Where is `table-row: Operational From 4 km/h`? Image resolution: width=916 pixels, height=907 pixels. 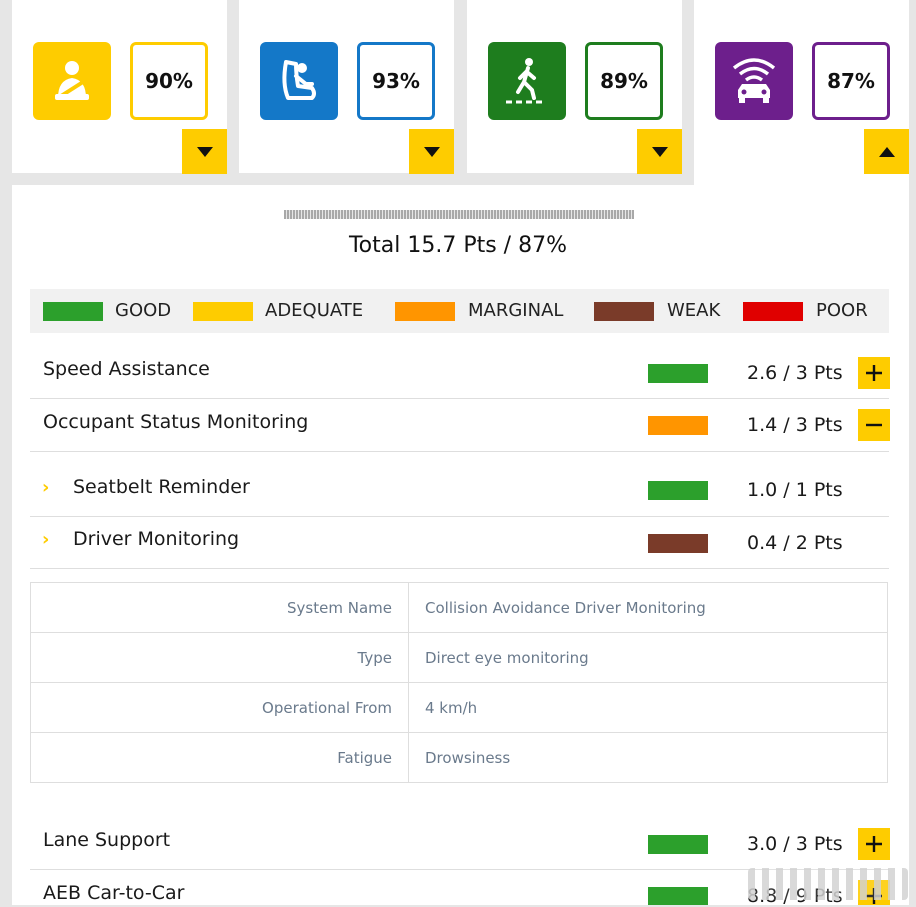 table-row: Operational From 4 km/h is located at coordinates (459, 707).